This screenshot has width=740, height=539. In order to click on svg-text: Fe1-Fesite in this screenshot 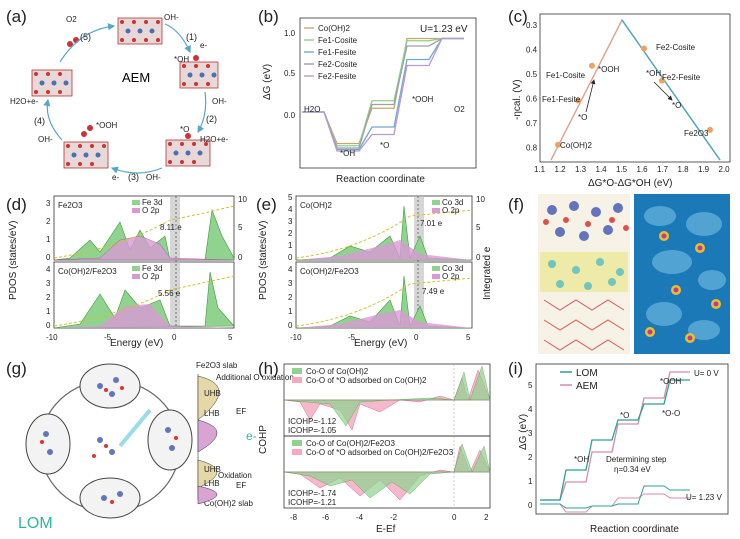, I will do `click(561, 99)`.